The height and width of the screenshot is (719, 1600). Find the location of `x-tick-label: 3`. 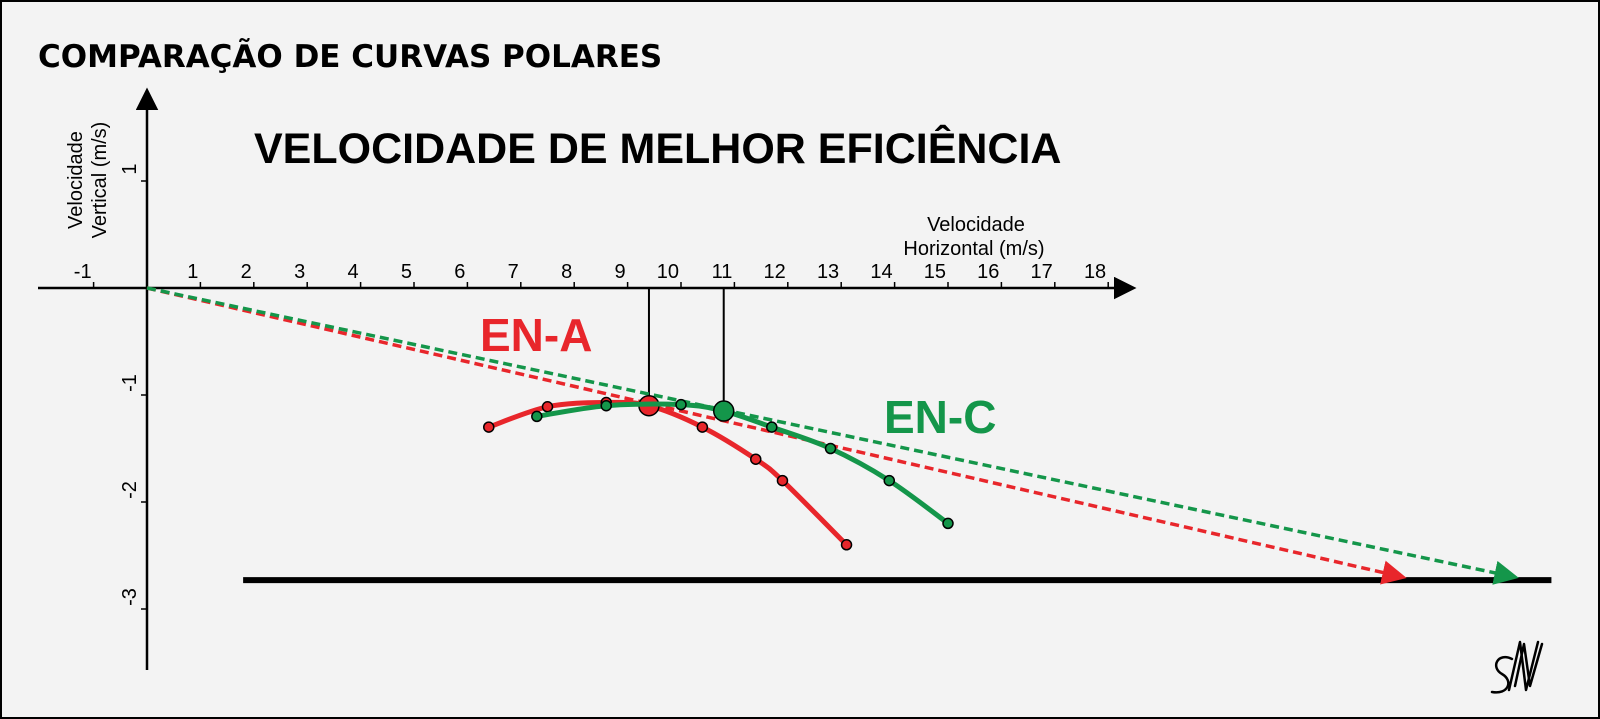

x-tick-label: 3 is located at coordinates (299, 272).